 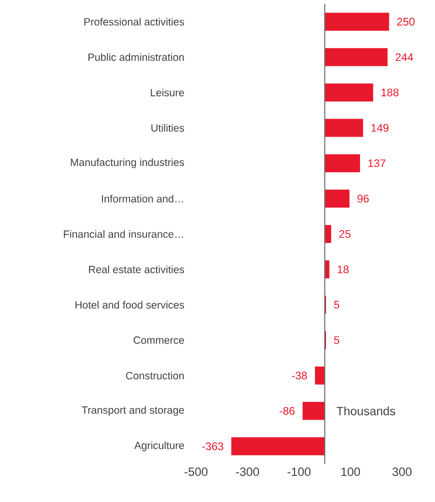 I want to click on data-label: 18, so click(x=343, y=269).